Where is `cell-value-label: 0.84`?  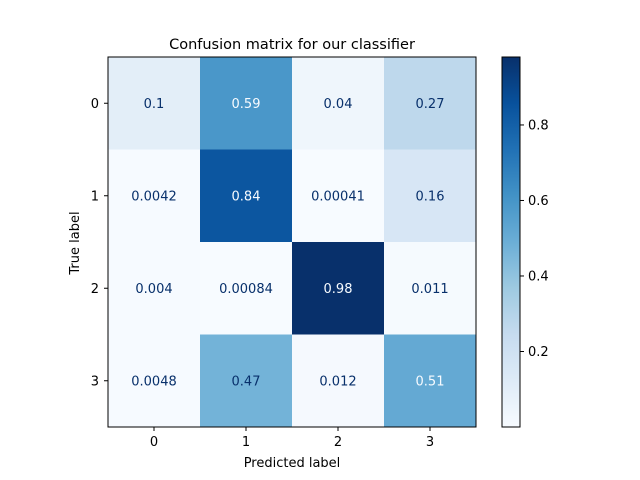
cell-value-label: 0.84 is located at coordinates (246, 196).